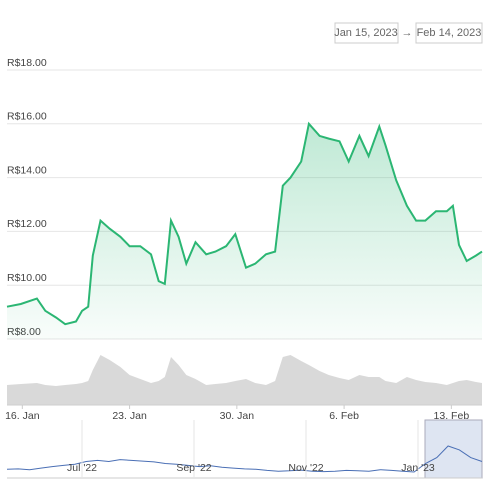 This screenshot has width=490, height=495. Describe the element at coordinates (27, 117) in the screenshot. I see `y-tick-label: R$16.00` at that location.